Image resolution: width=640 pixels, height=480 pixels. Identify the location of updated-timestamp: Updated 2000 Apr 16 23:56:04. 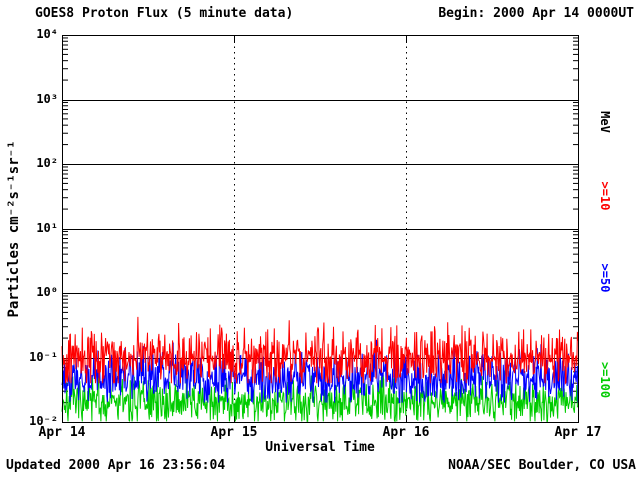
(116, 465).